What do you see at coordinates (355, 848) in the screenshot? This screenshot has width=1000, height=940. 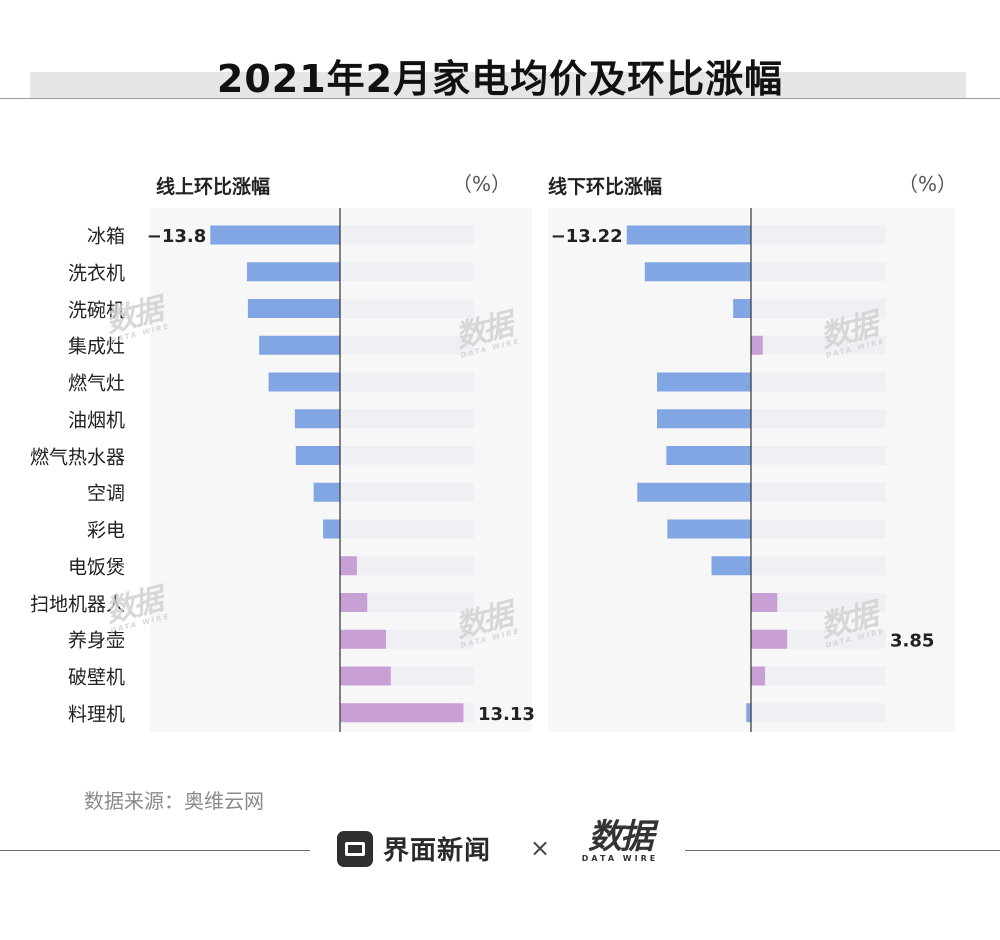 I see `brand-logo-icon` at bounding box center [355, 848].